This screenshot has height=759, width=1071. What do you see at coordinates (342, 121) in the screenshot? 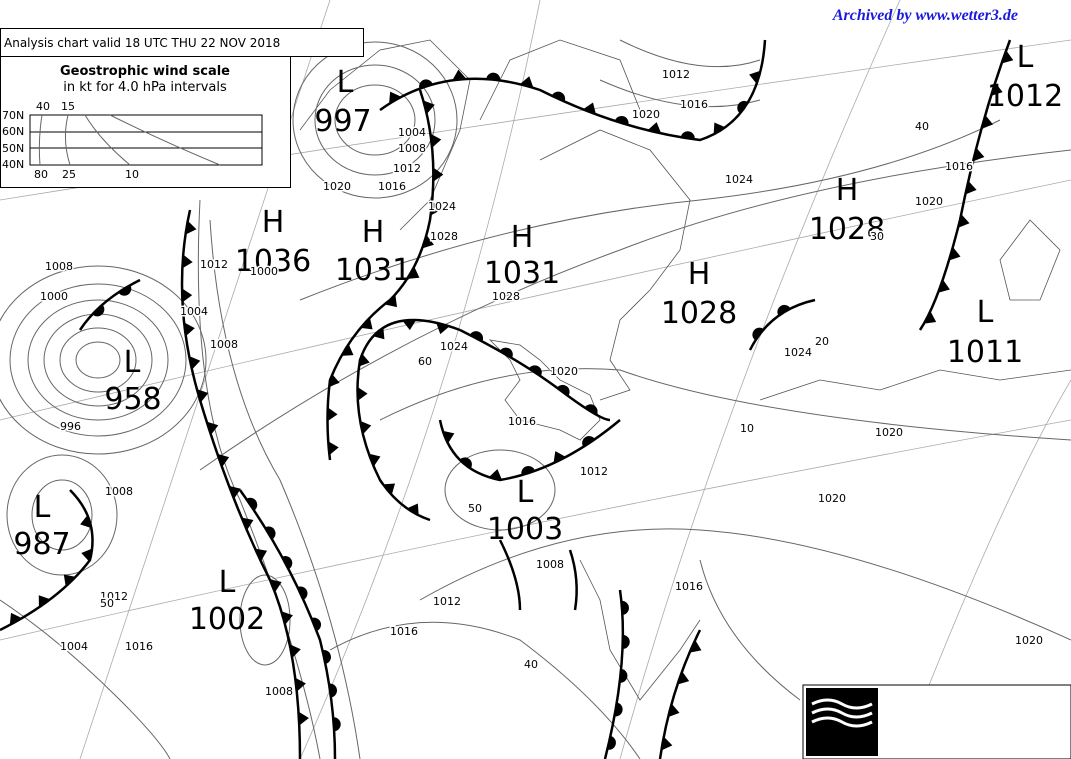
I see `centre-value: 997` at bounding box center [342, 121].